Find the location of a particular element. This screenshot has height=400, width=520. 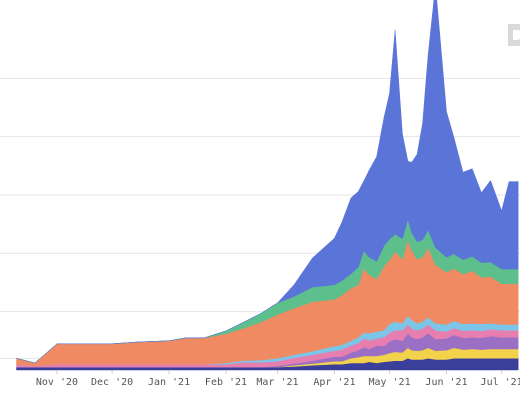

x-tick-label-0: Nov '20 is located at coordinates (57, 382).